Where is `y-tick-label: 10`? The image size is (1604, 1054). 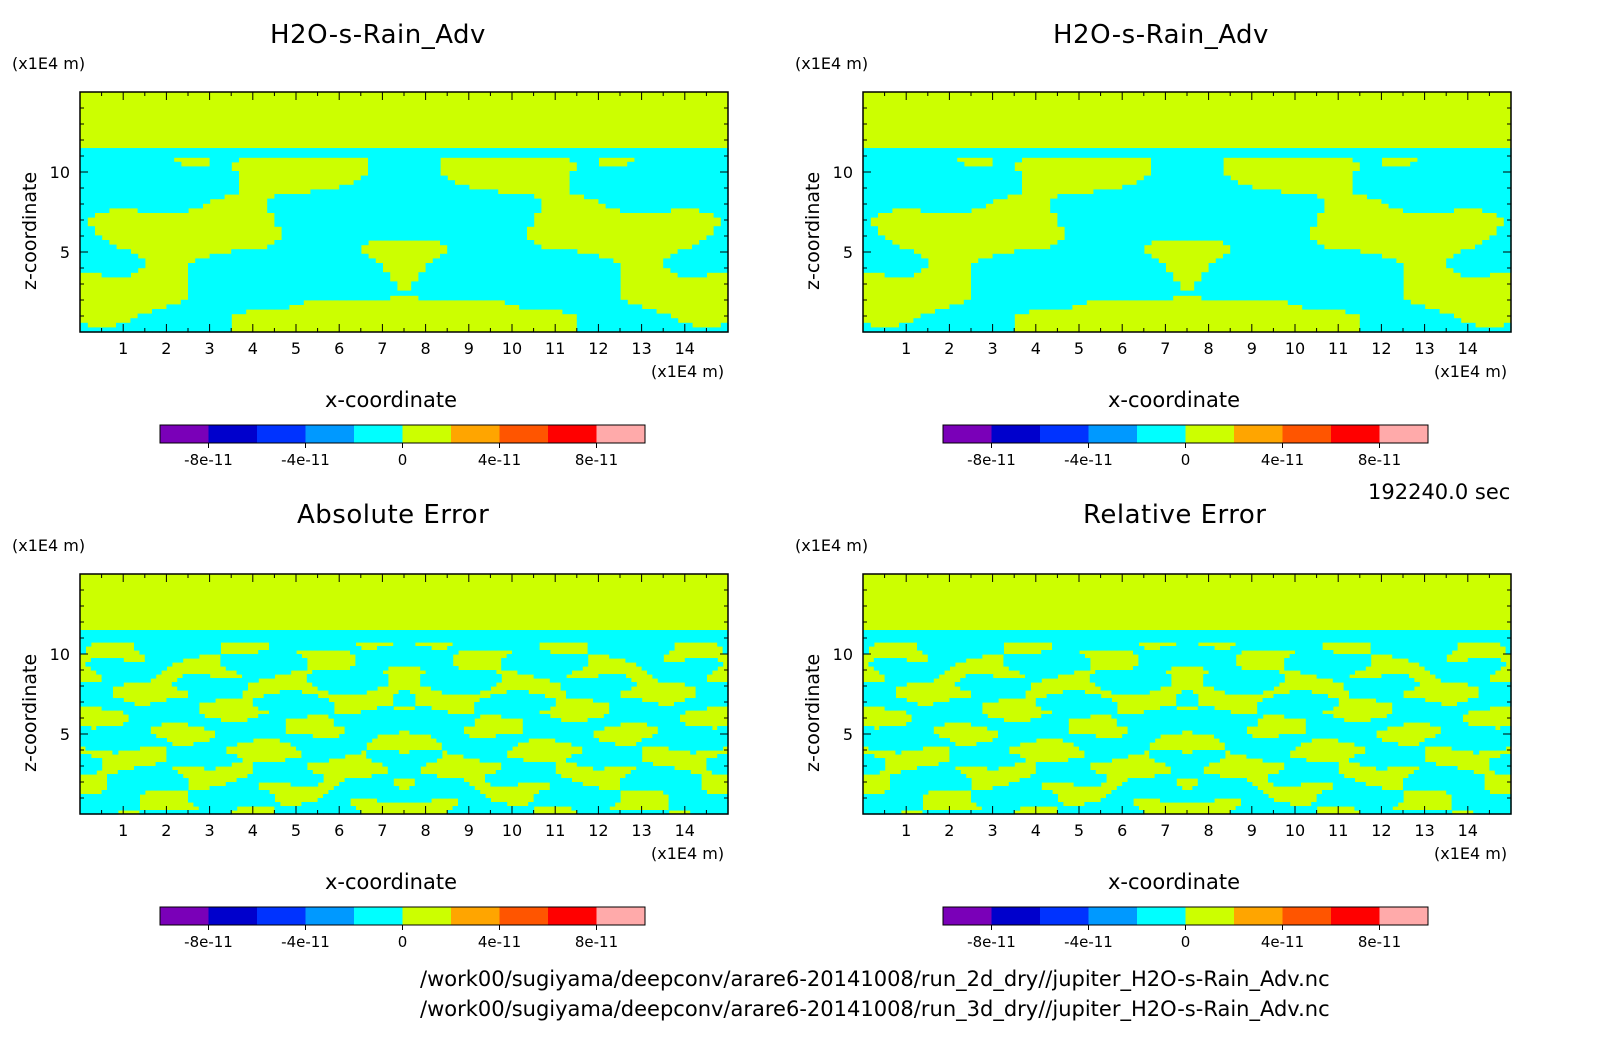
y-tick-label: 10 is located at coordinates (843, 172).